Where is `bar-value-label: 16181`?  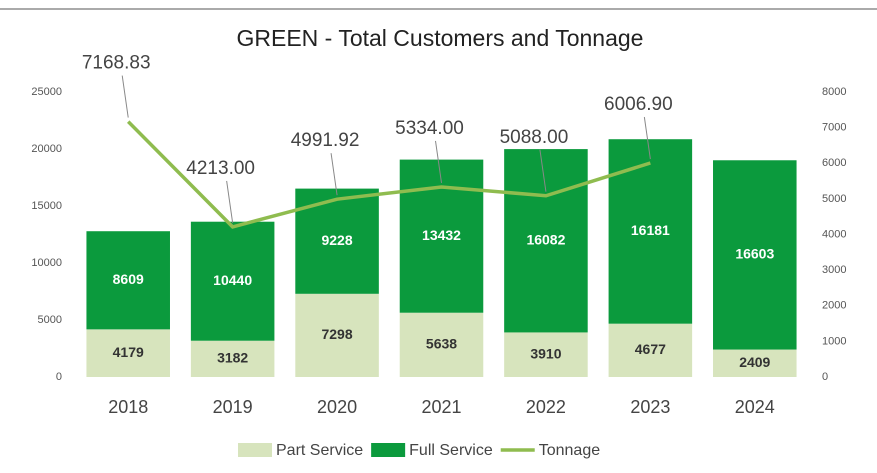
bar-value-label: 16181 is located at coordinates (650, 230).